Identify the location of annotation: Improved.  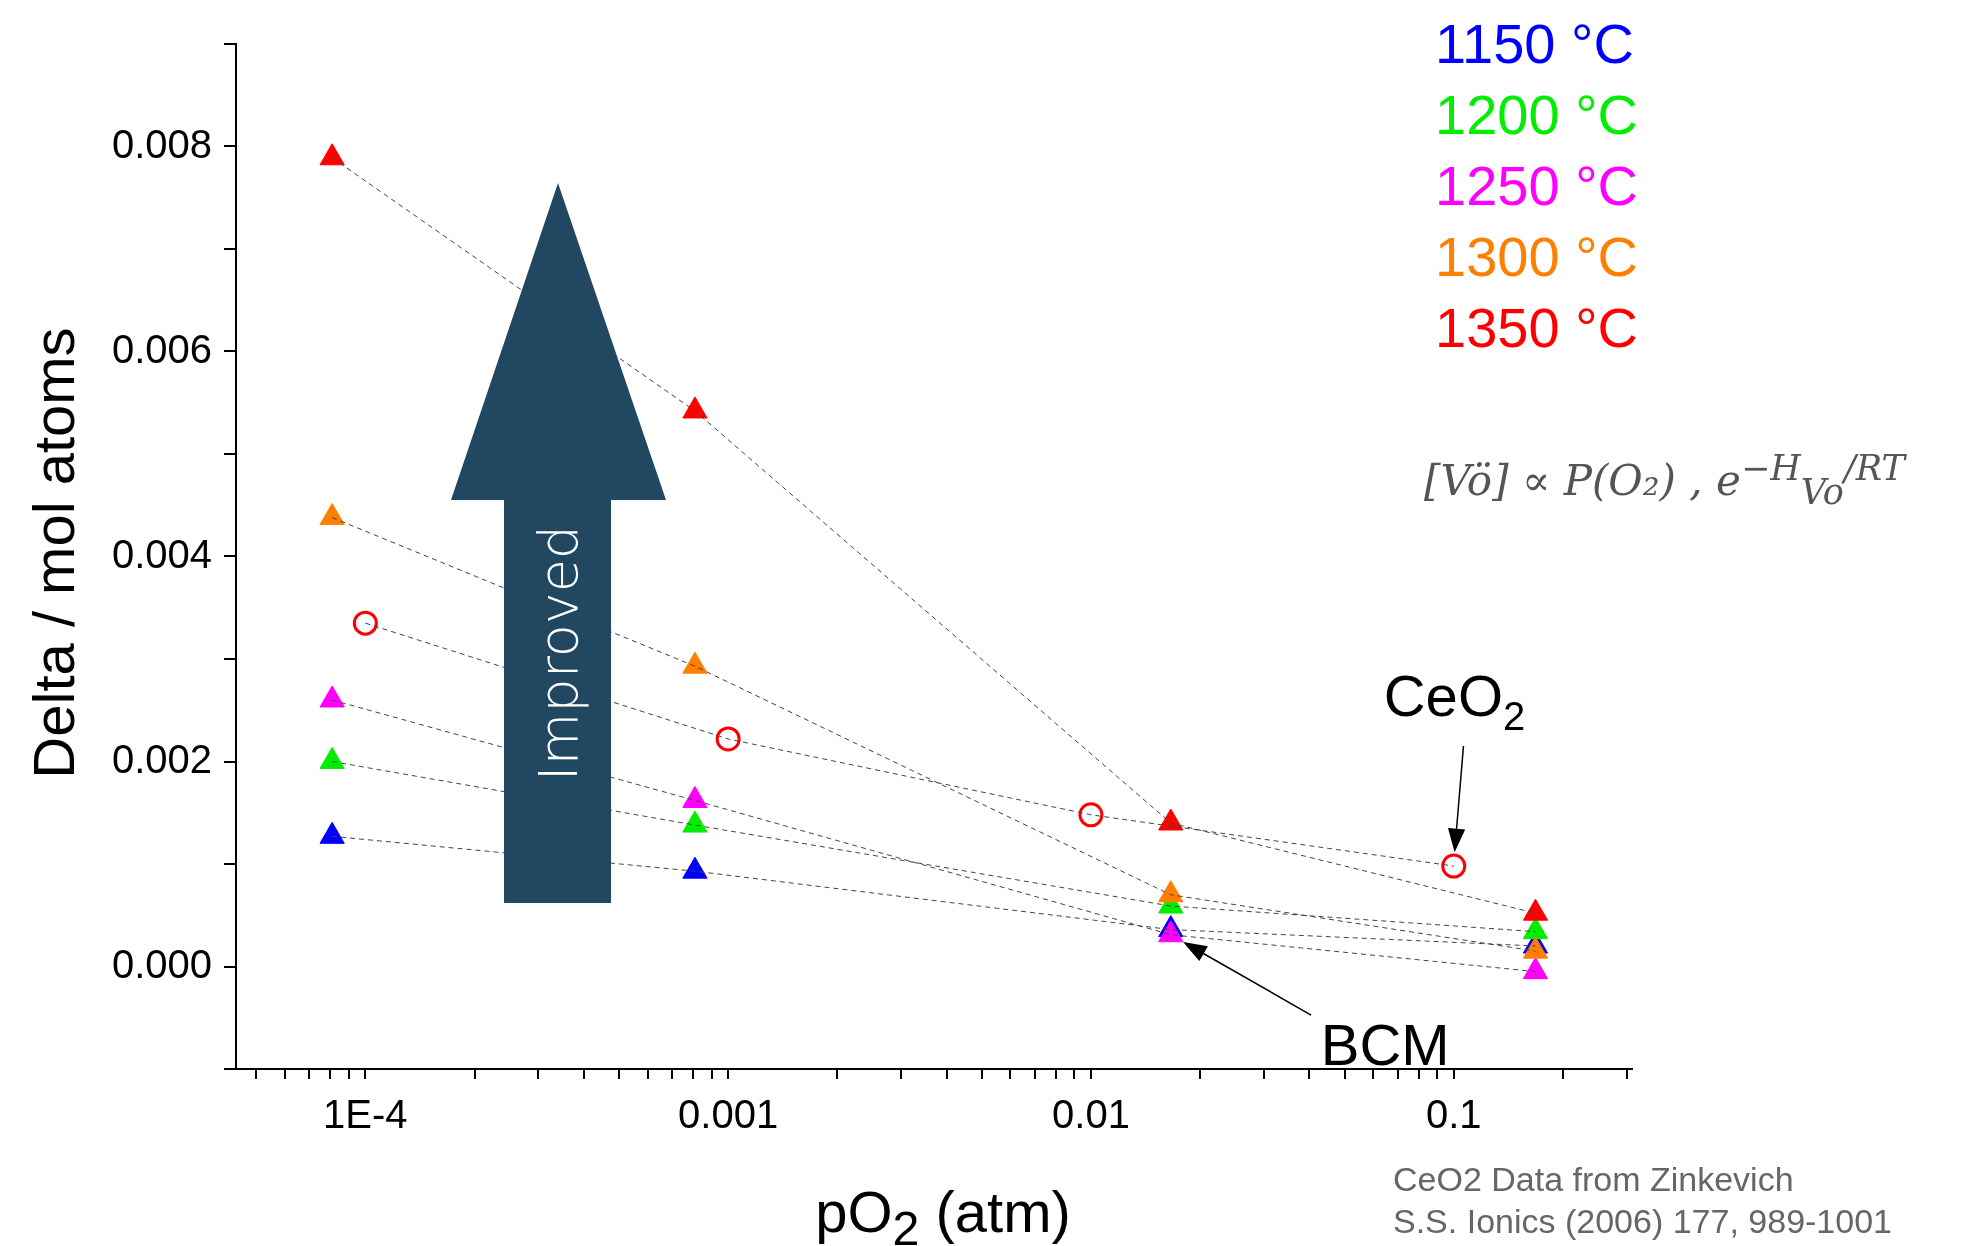
(558, 653).